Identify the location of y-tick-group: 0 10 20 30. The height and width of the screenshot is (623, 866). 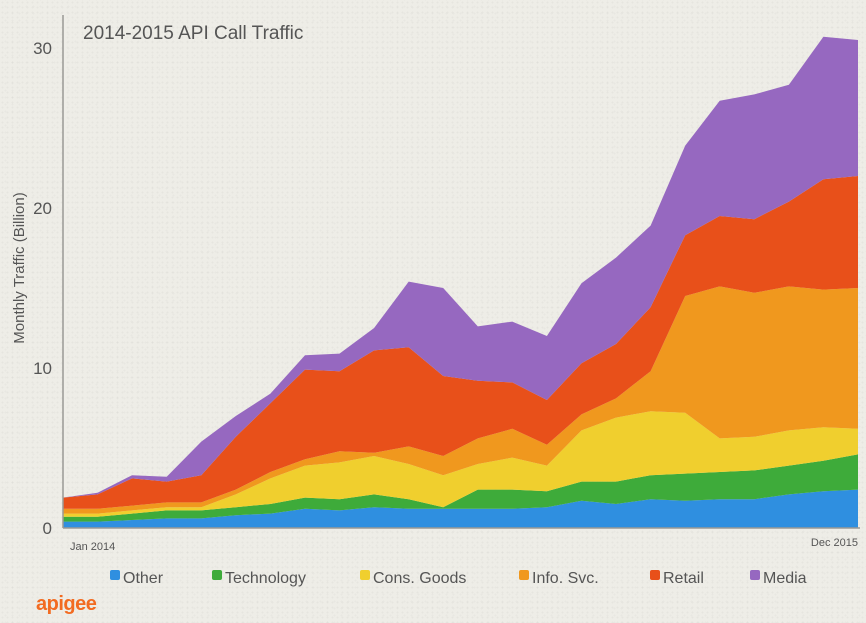
(42, 288).